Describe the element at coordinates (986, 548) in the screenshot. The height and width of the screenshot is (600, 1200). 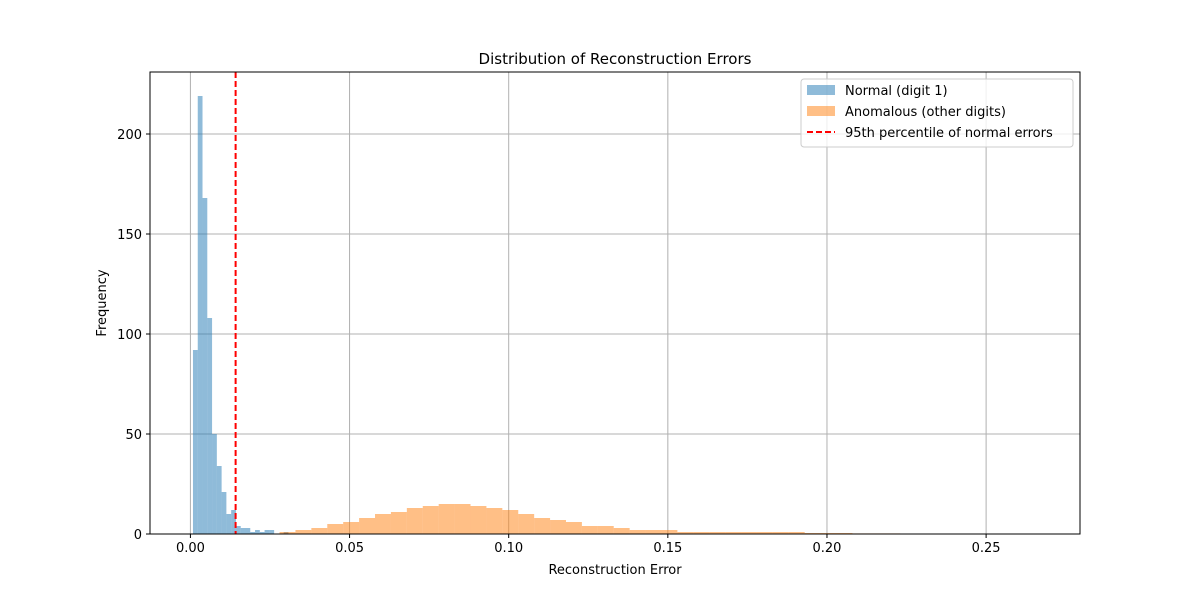
I see `x-tick-label: 0.25` at that location.